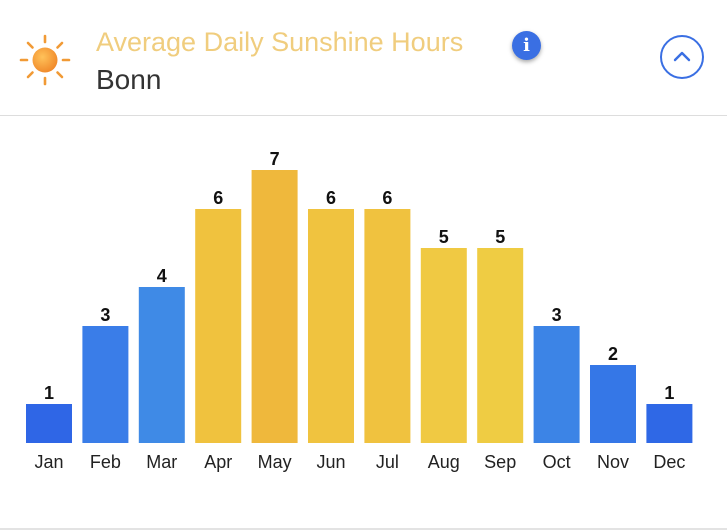 Image resolution: width=727 pixels, height=530 pixels. Describe the element at coordinates (129, 79) in the screenshot. I see `location-subtitle: Bonn` at that location.